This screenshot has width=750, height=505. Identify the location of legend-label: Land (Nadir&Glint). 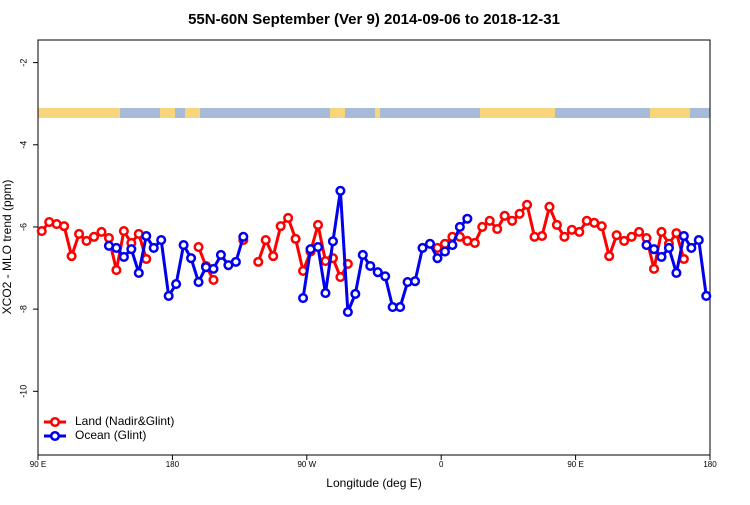
(124, 421).